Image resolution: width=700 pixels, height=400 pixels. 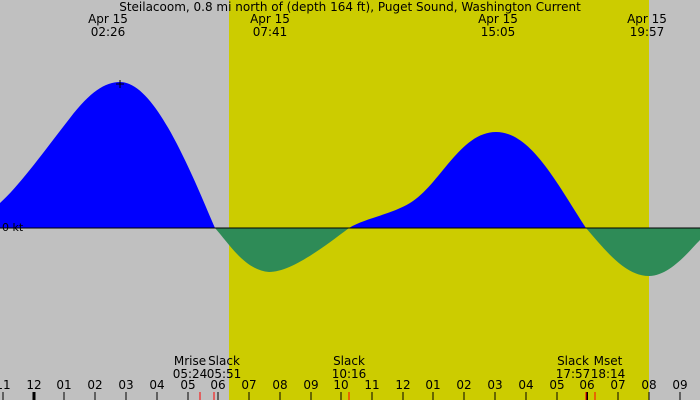 What do you see at coordinates (349, 374) in the screenshot?
I see `event-time: 10:16` at bounding box center [349, 374].